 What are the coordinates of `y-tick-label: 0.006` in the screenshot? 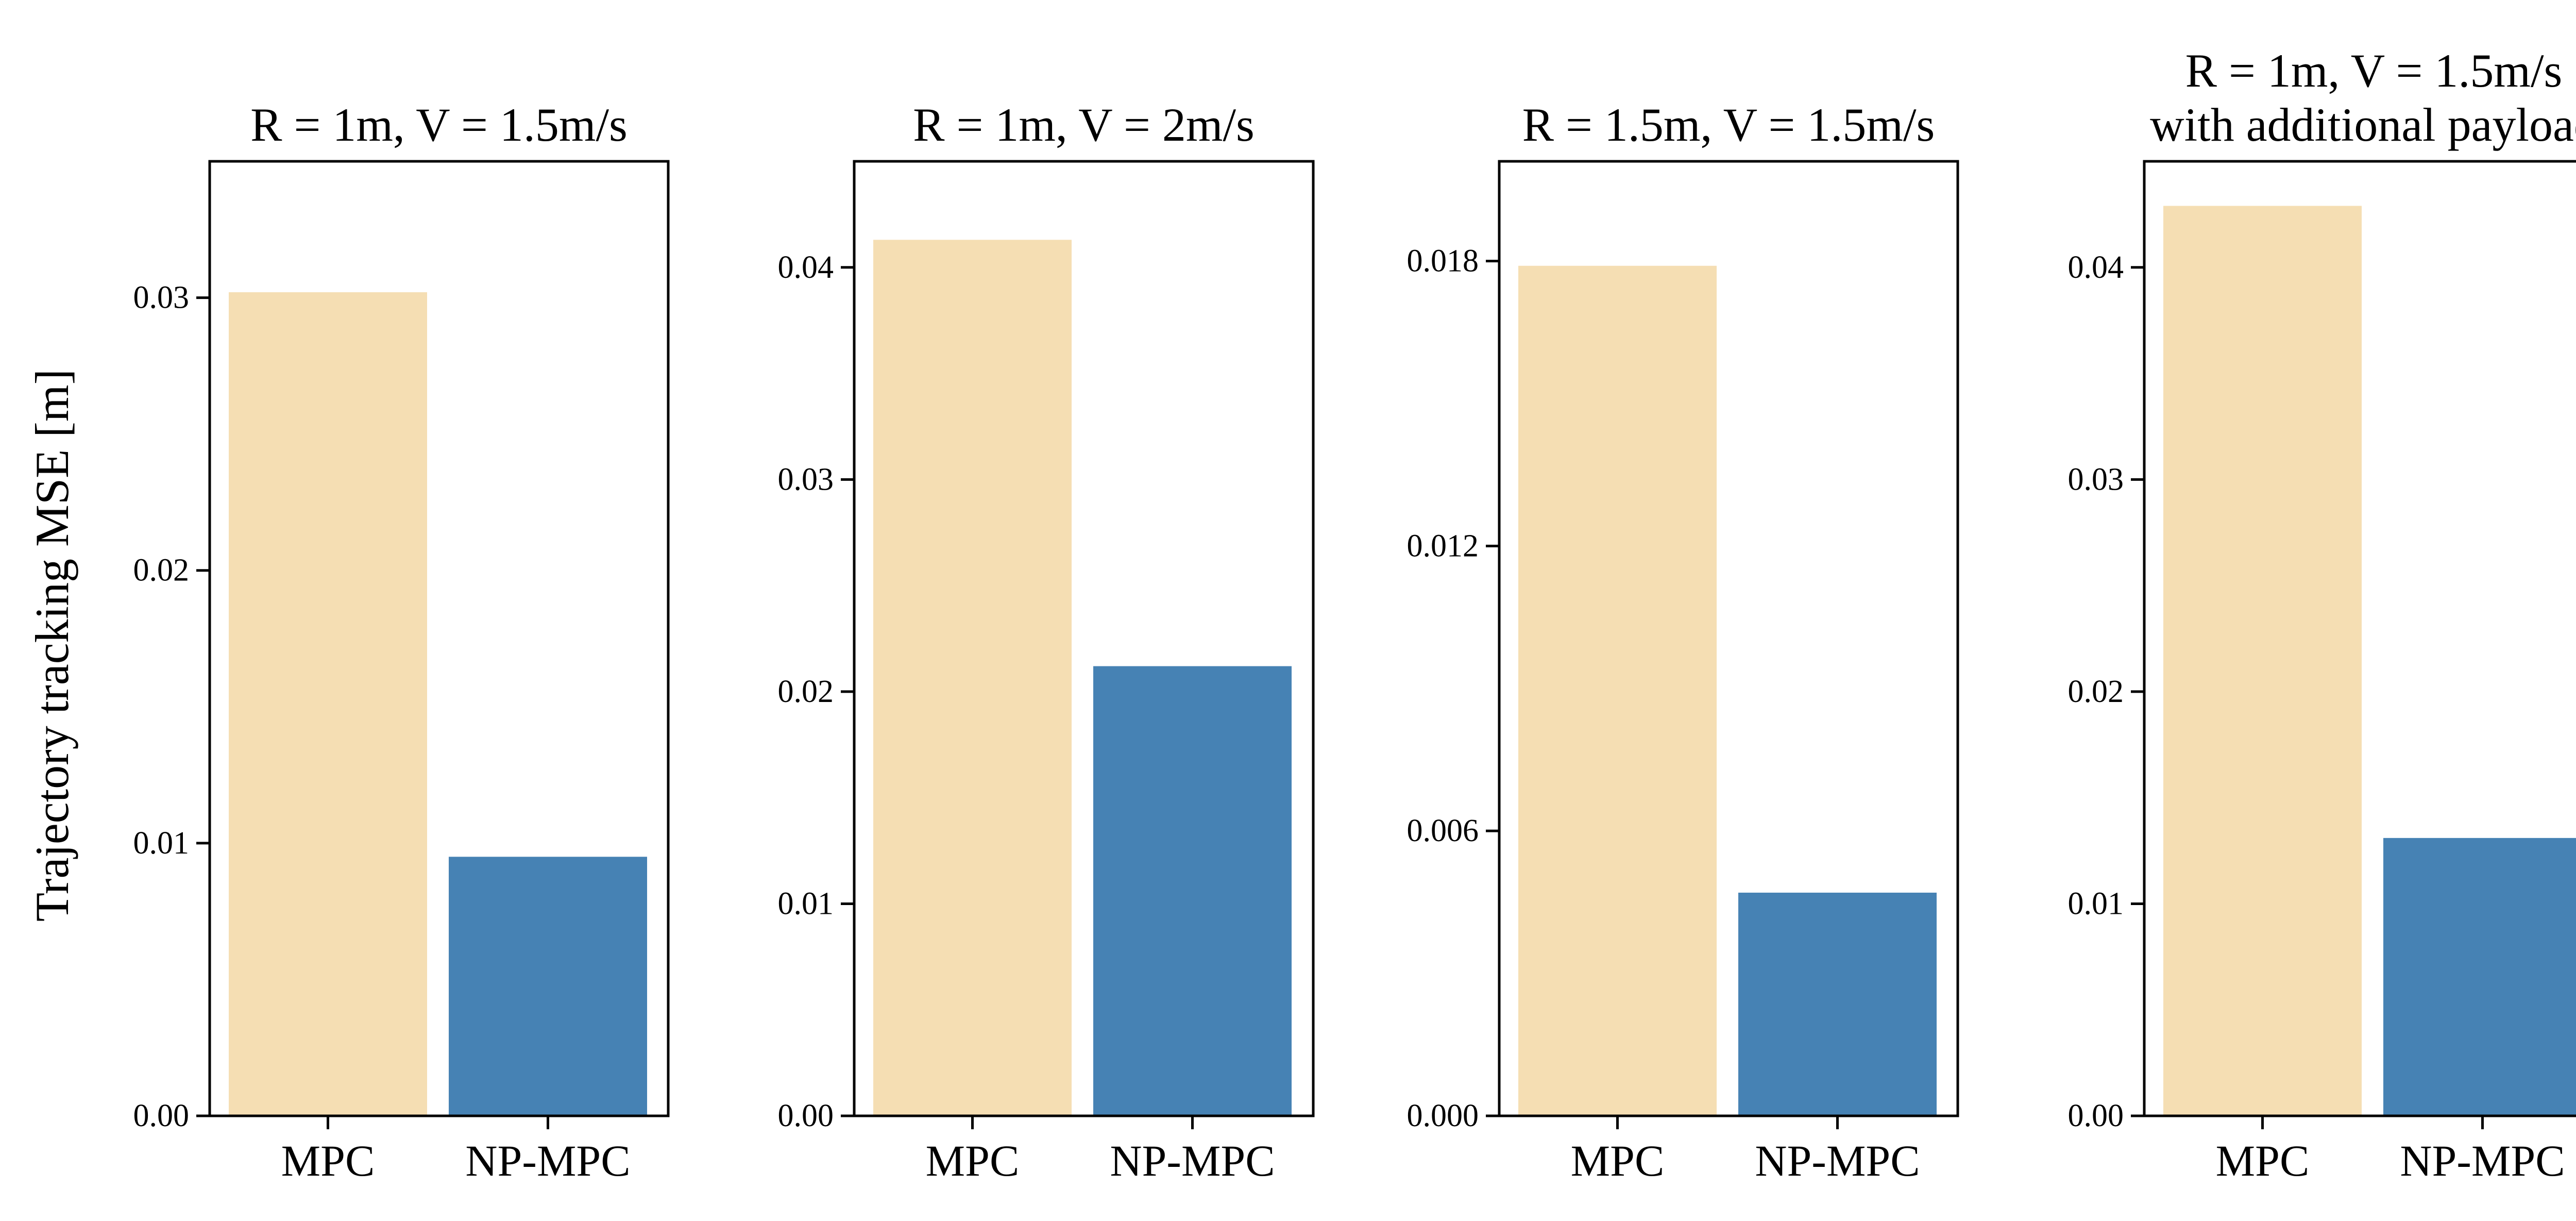 It's located at (1443, 830).